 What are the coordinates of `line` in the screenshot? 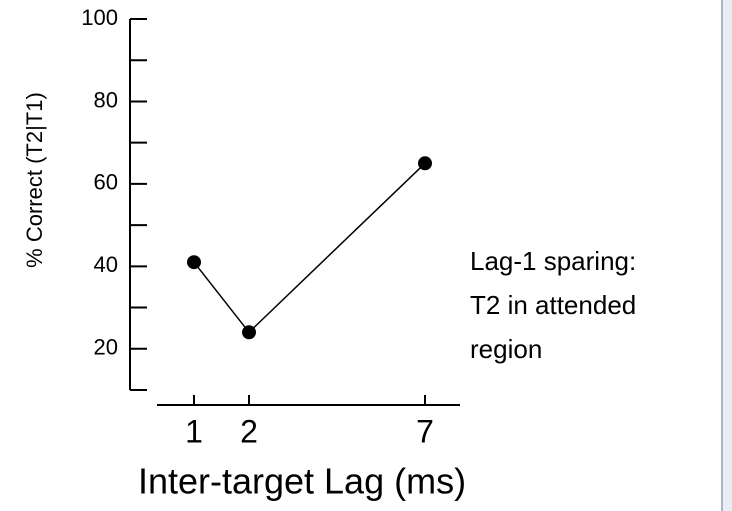 It's located at (309, 248).